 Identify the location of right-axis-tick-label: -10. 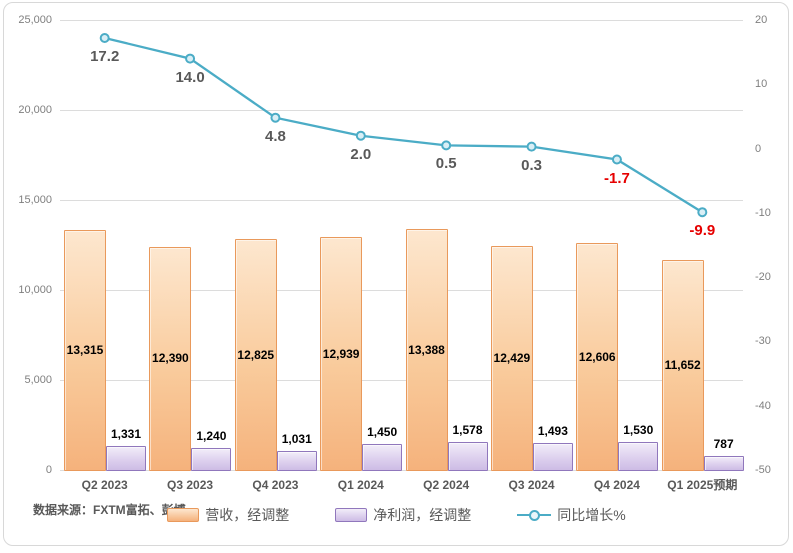
(763, 212).